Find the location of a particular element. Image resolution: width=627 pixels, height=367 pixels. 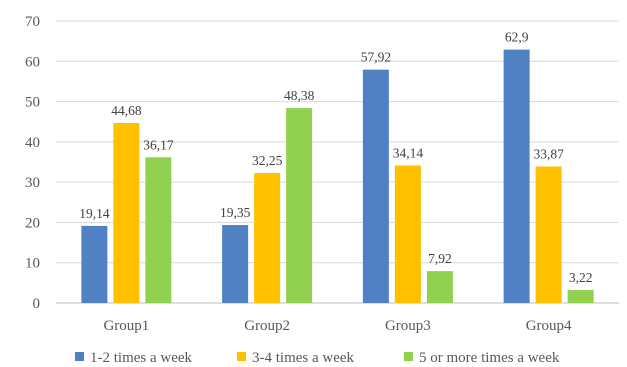

legend-label: 1-2 times a week is located at coordinates (141, 358).